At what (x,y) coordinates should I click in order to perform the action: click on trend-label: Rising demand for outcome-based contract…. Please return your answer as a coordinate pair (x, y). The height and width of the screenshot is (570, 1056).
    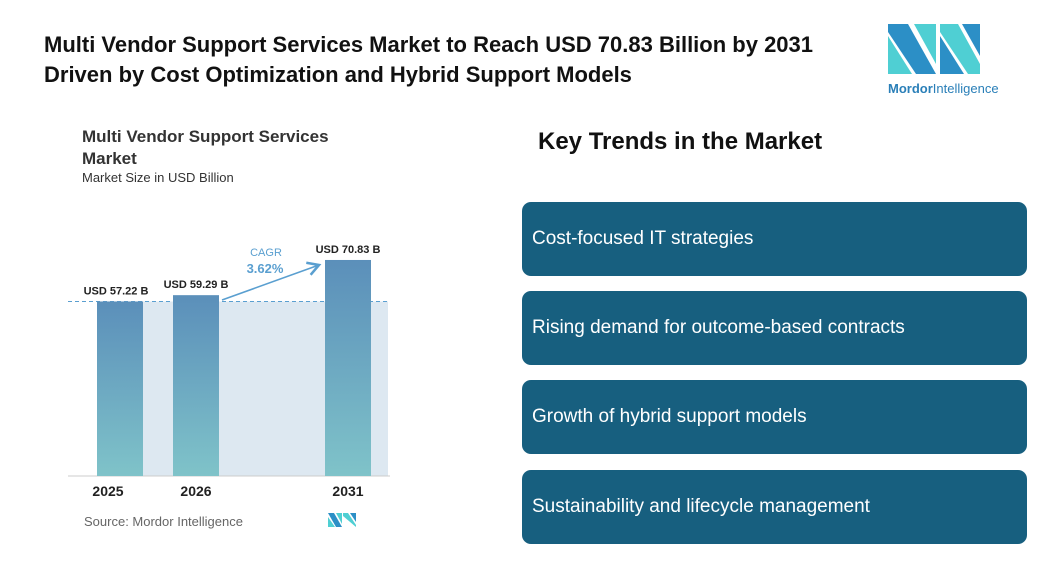
    Looking at the image, I should click on (718, 327).